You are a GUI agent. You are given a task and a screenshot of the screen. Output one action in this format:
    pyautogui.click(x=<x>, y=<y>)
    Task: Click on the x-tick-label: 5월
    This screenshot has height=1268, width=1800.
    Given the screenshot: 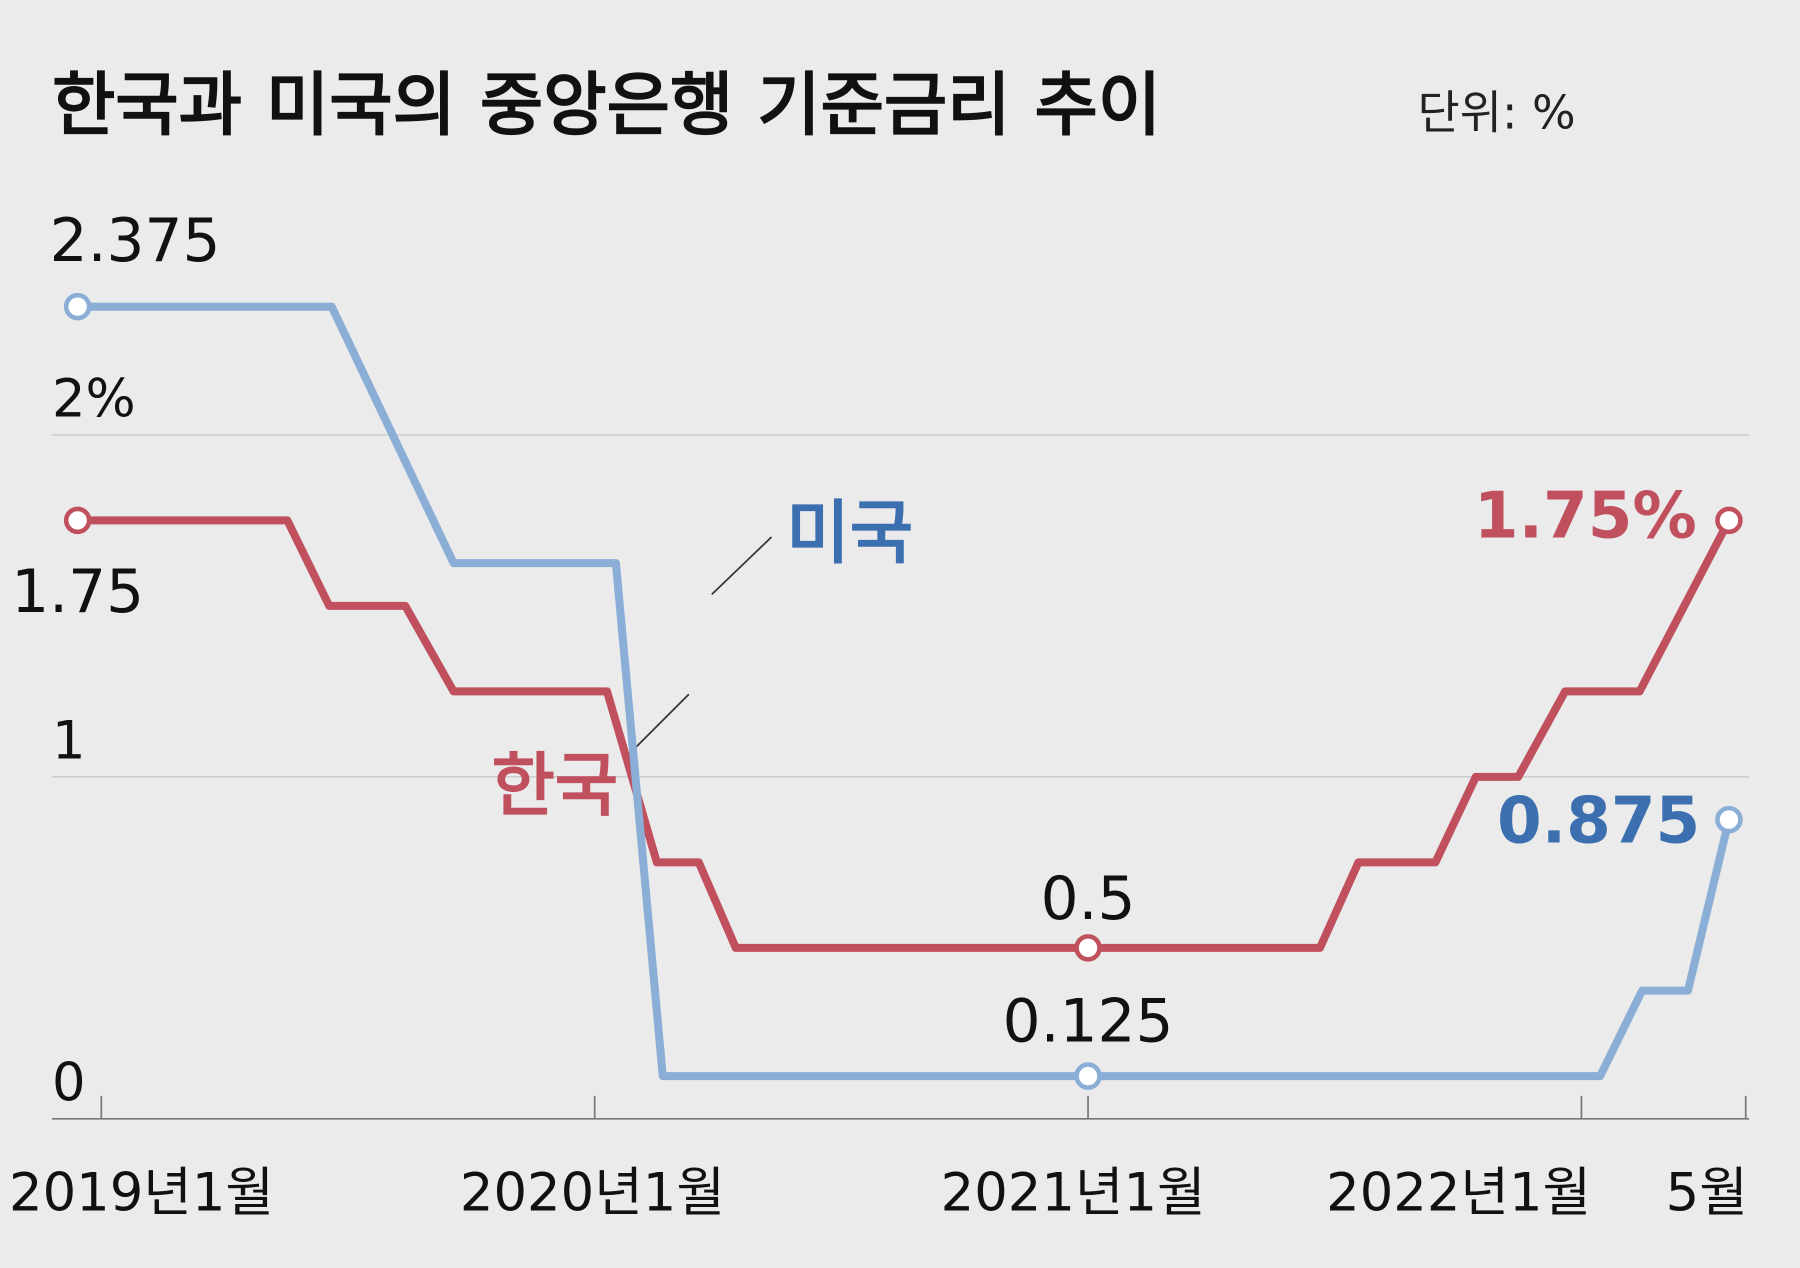 What is the action you would take?
    pyautogui.click(x=1707, y=1193)
    